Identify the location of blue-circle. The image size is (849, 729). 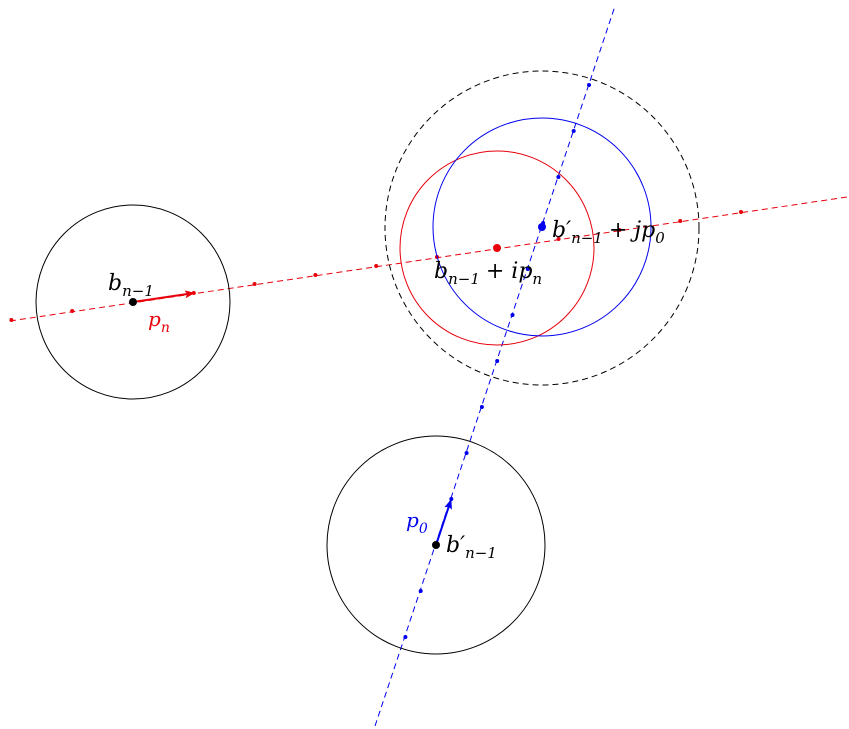
(542, 227).